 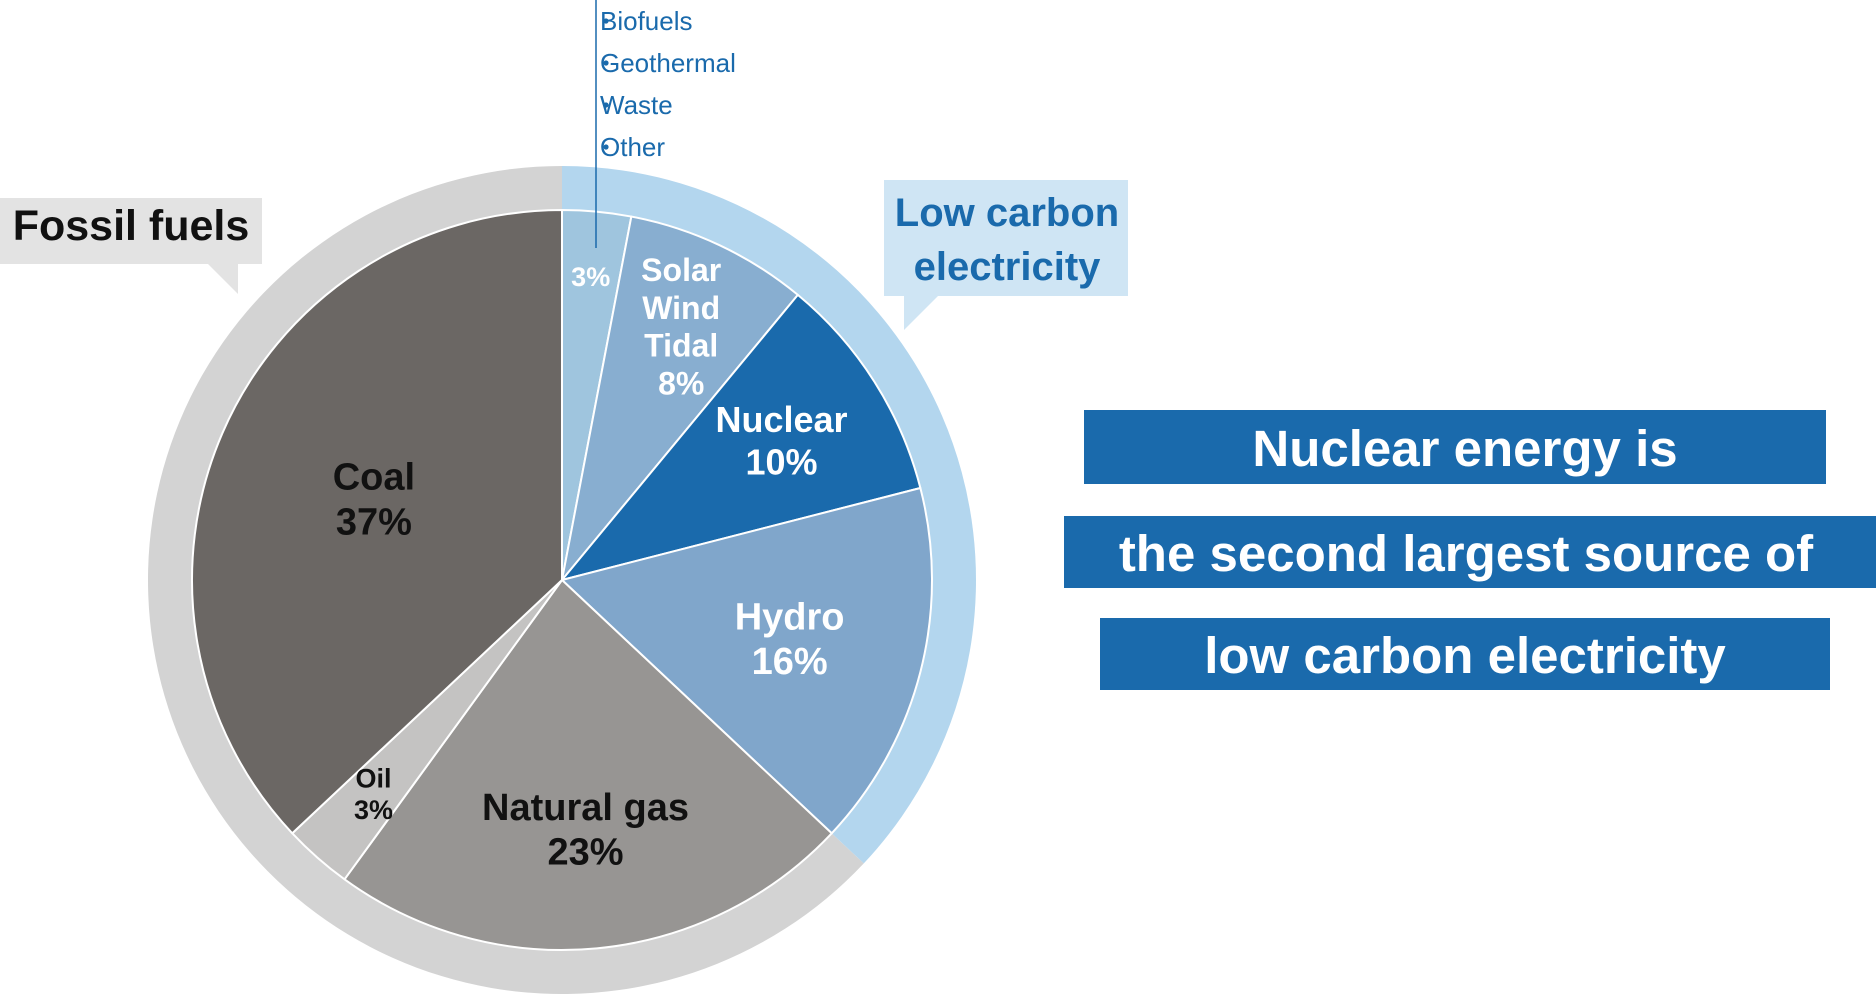 I want to click on pie-slice-solar, so click(x=680, y=398).